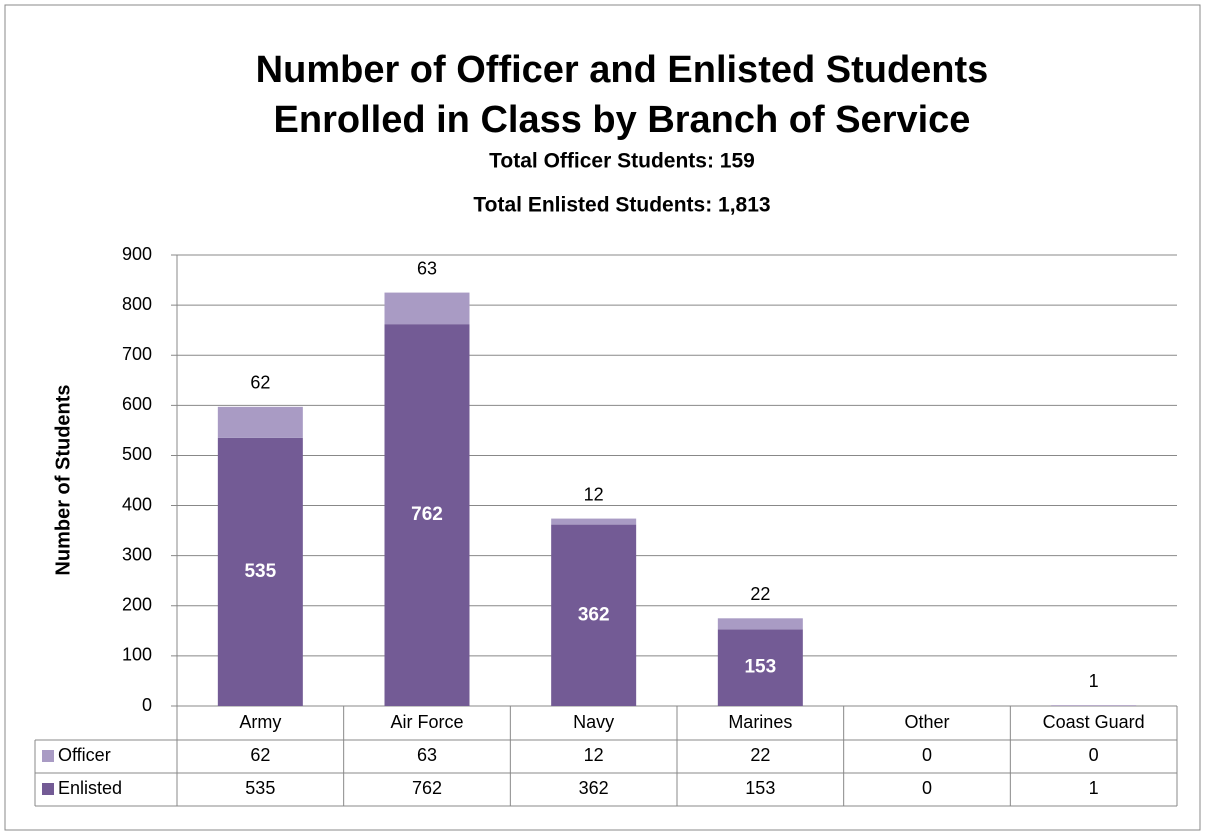 This screenshot has height=837, width=1205. What do you see at coordinates (427, 268) in the screenshot?
I see `data-label: 63` at bounding box center [427, 268].